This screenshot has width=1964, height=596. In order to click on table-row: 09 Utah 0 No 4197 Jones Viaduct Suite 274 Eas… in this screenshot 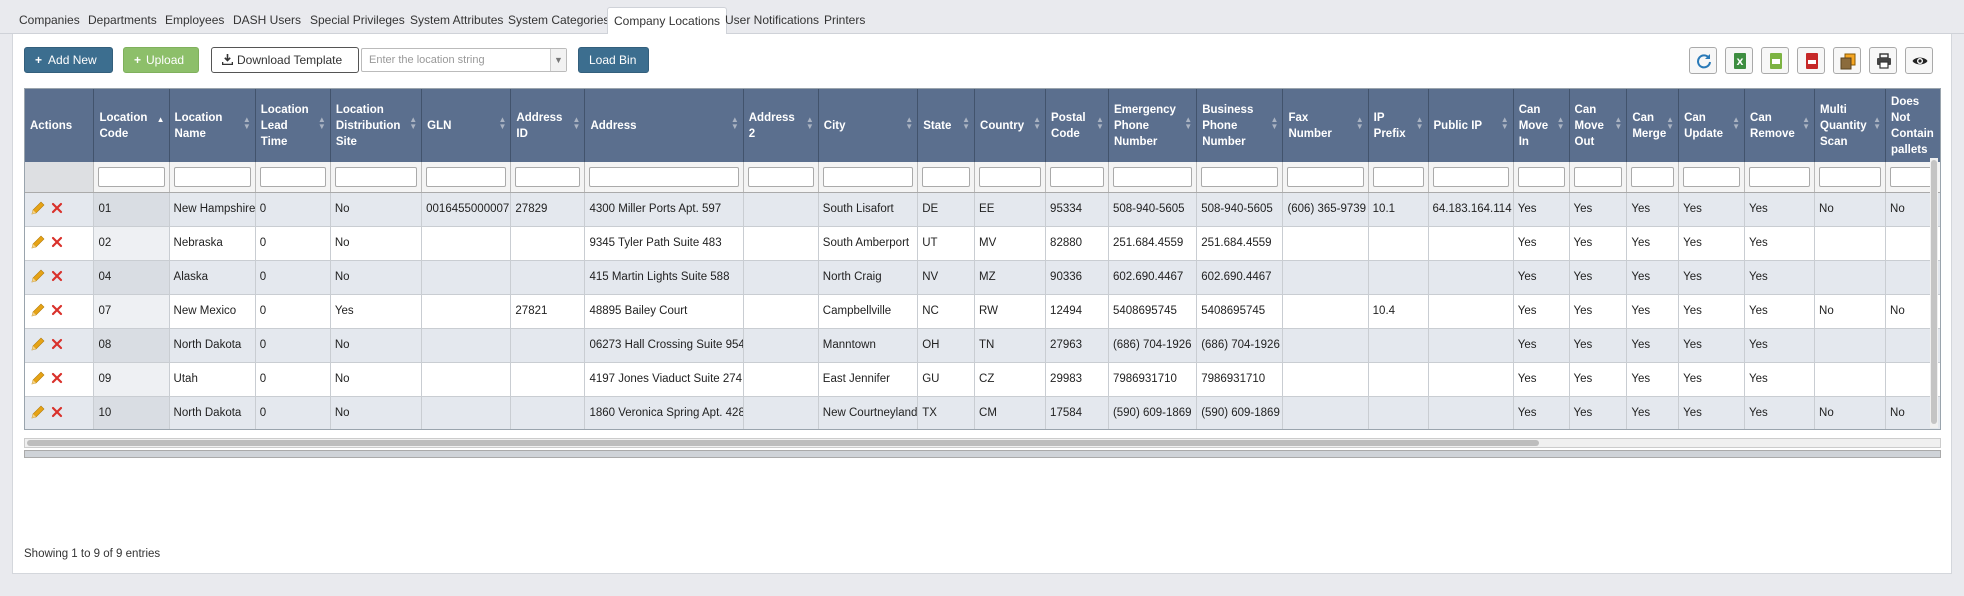, I will do `click(982, 379)`.